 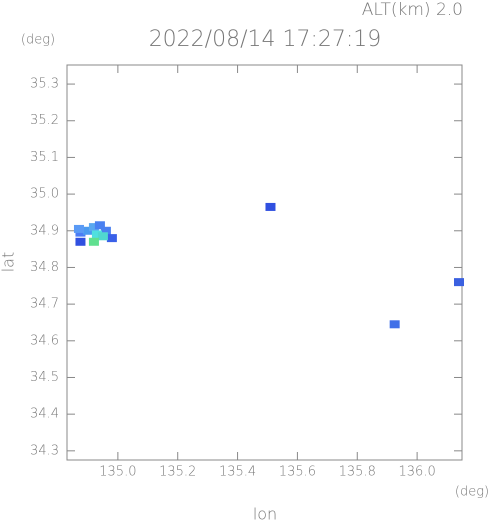 What do you see at coordinates (44, 450) in the screenshot?
I see `y-tick-label: 34.3` at bounding box center [44, 450].